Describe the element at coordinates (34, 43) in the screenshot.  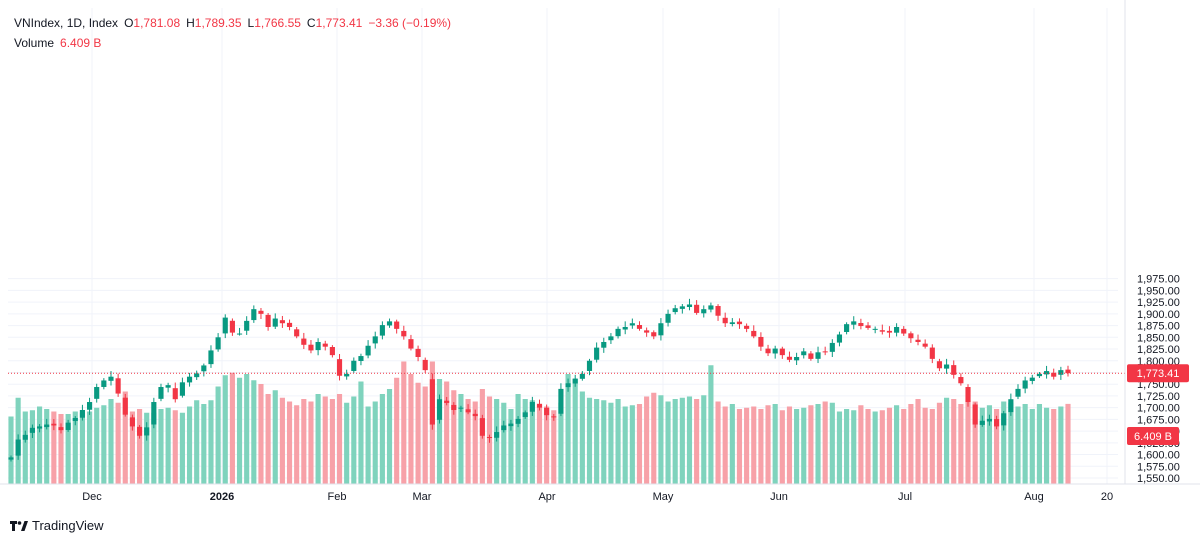
I see `volume-label: Volume` at that location.